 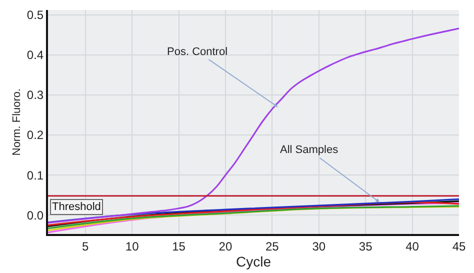 What do you see at coordinates (459, 246) in the screenshot?
I see `x-tick-label: 45` at bounding box center [459, 246].